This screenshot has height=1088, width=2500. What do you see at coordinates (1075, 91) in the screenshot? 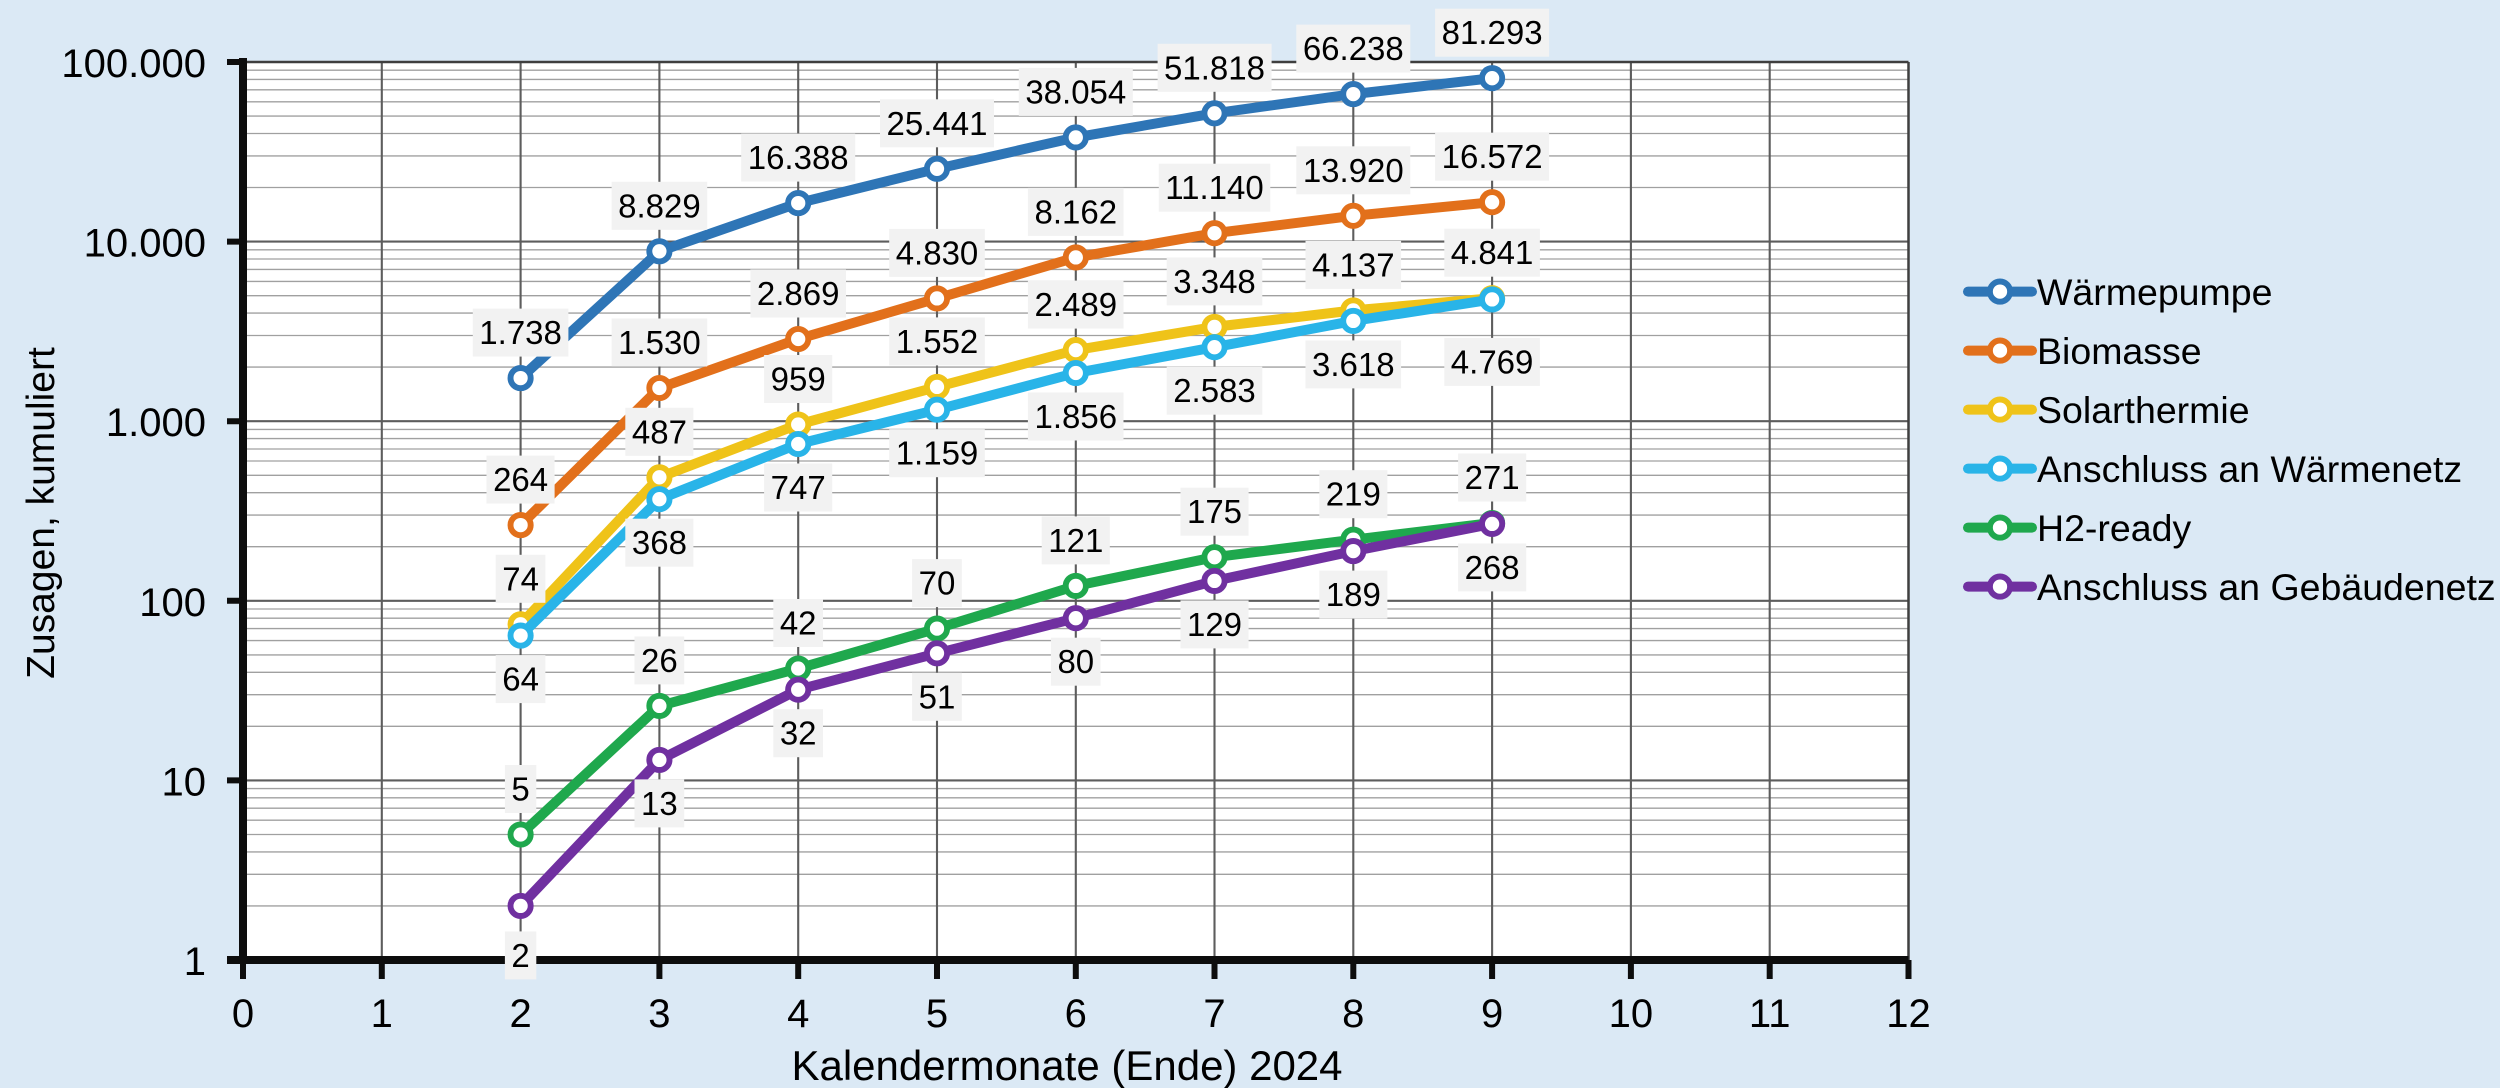
I see `svg-text: 38.054` at bounding box center [1075, 91].